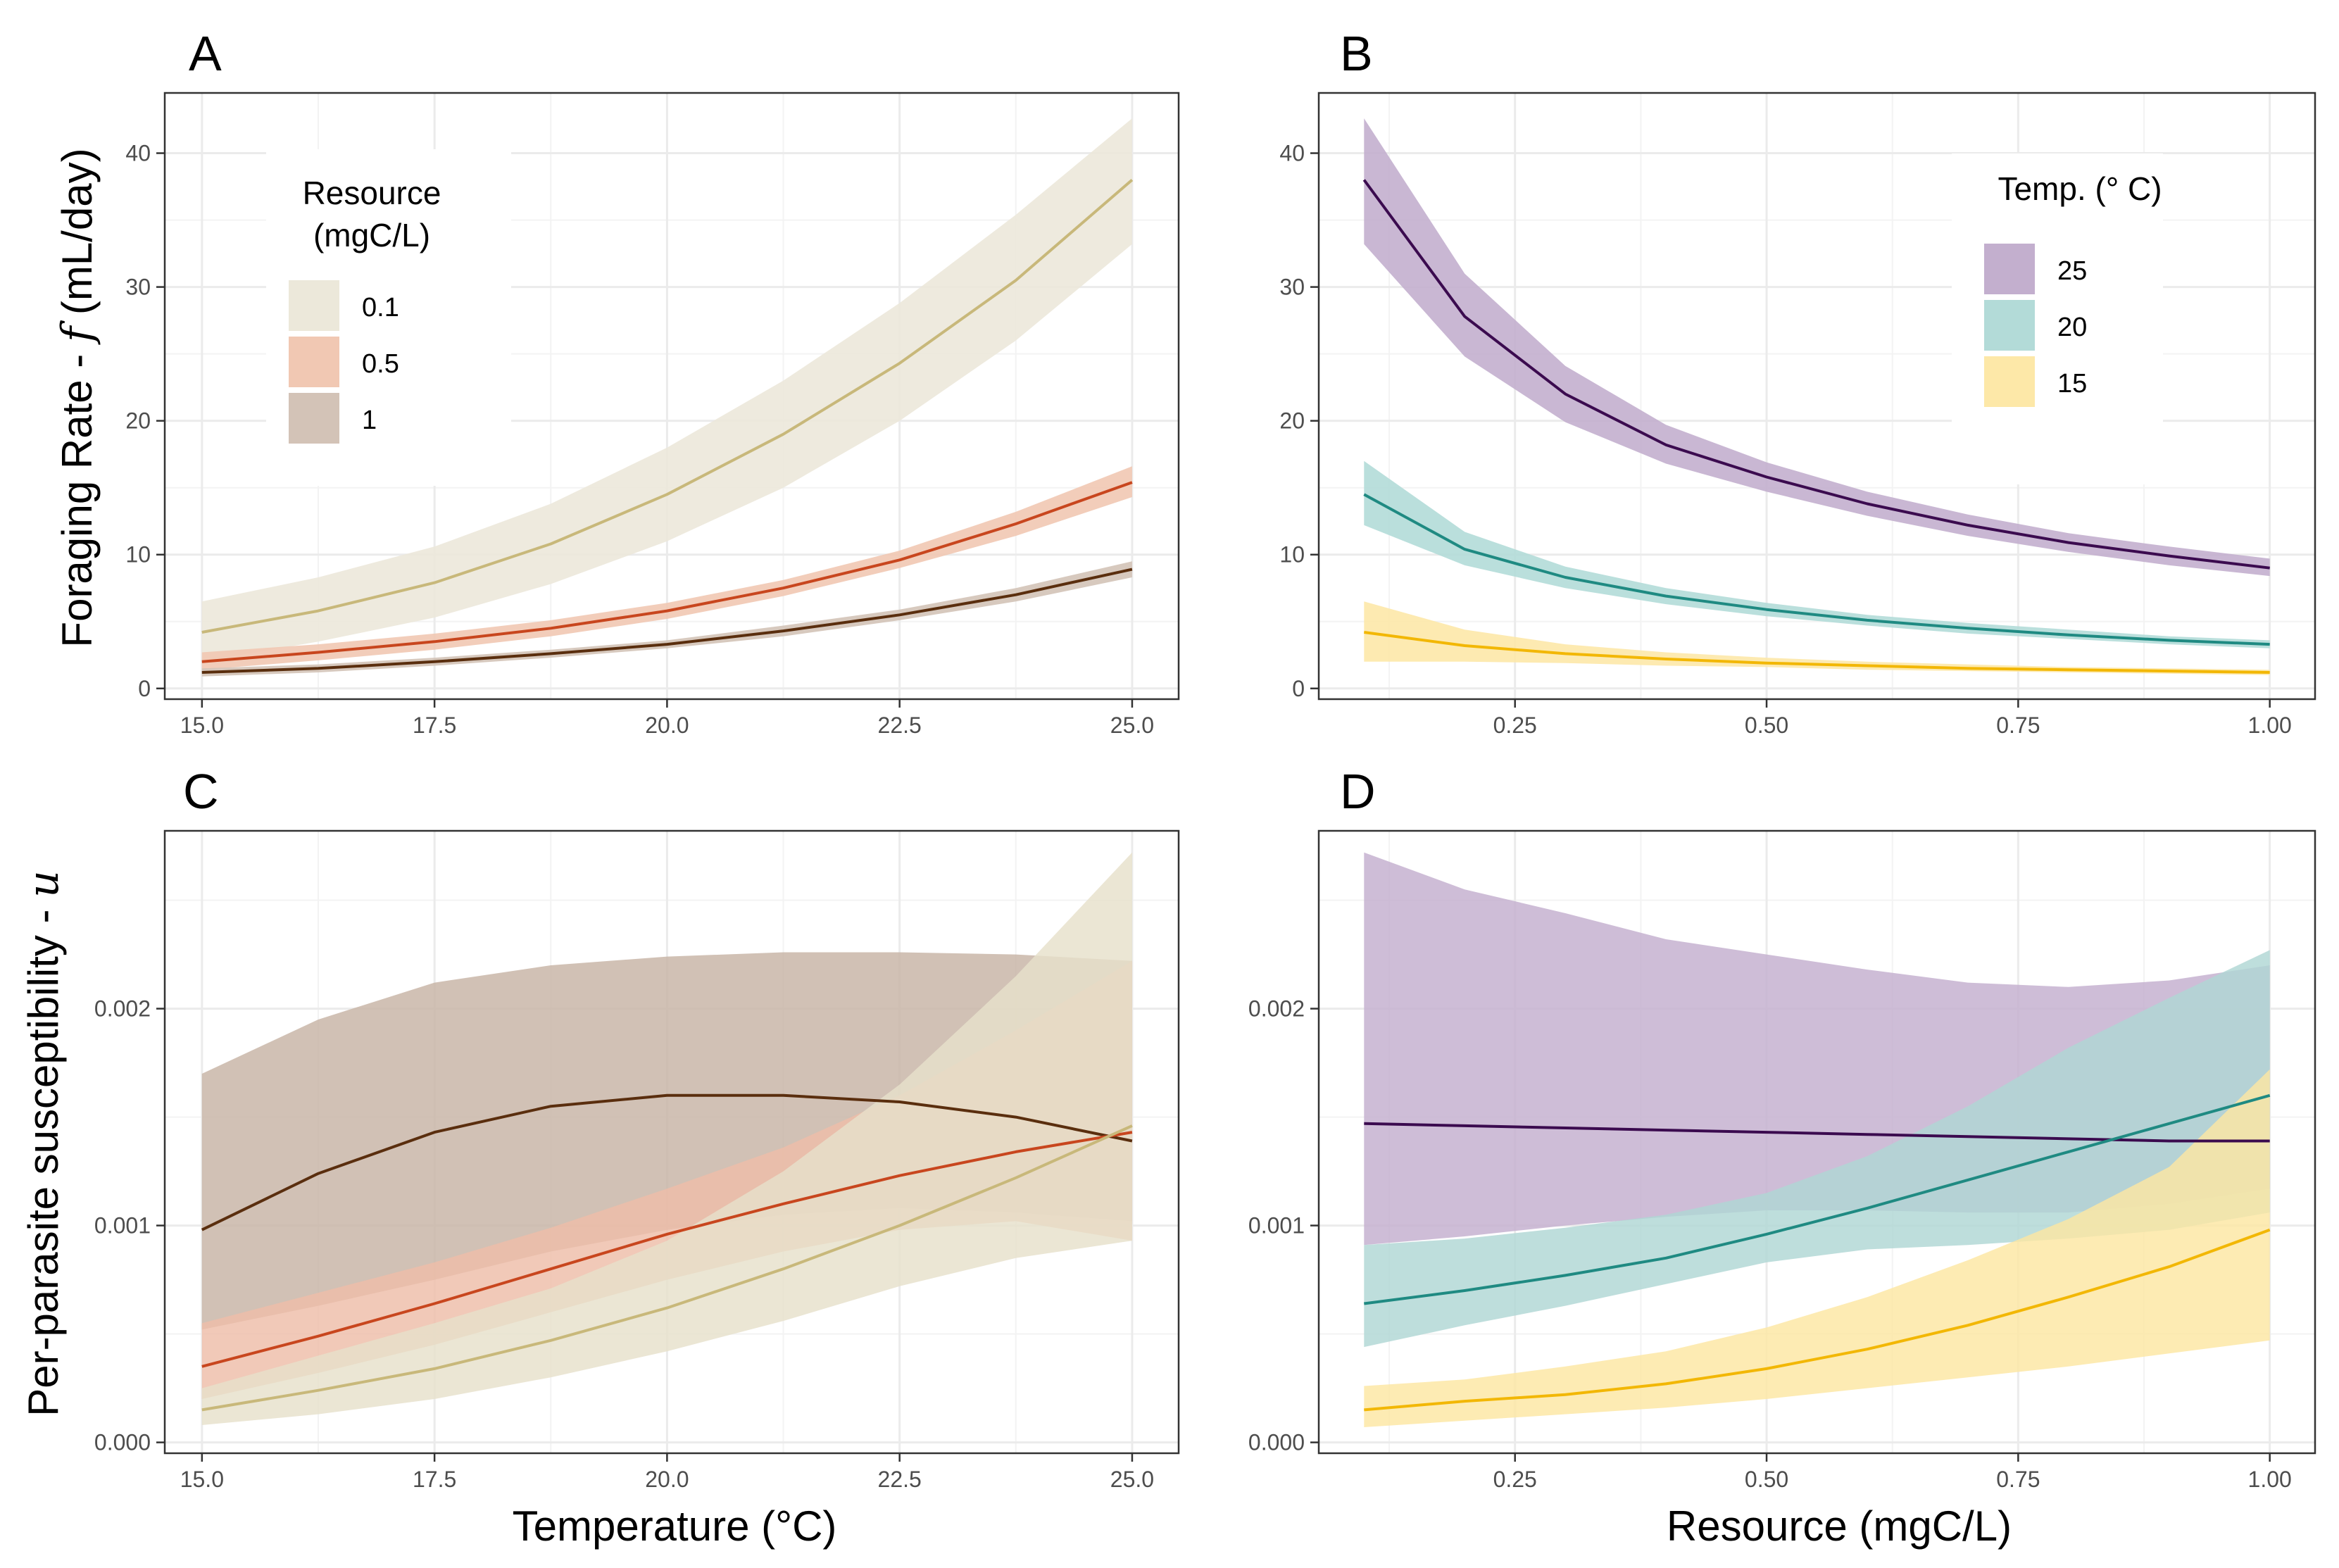  What do you see at coordinates (201, 791) in the screenshot?
I see `panel-letter-c: C` at bounding box center [201, 791].